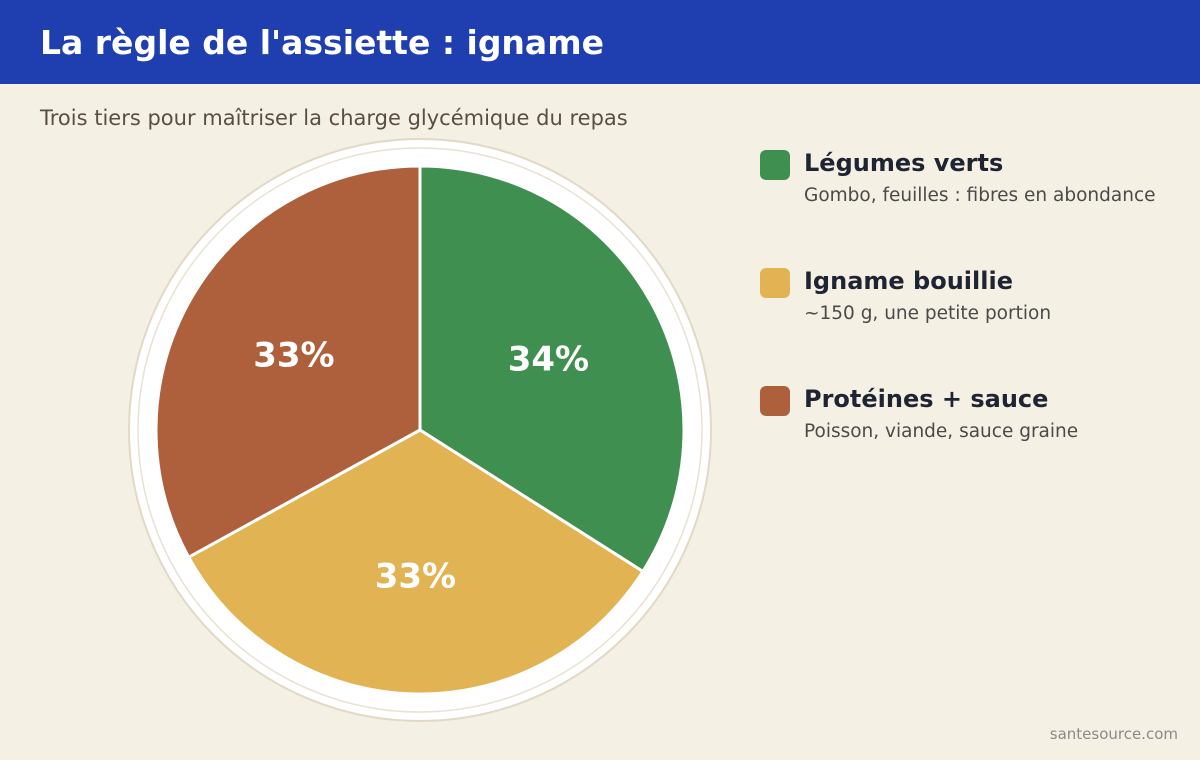  I want to click on legend-description: ~150 g, une petite portion, so click(928, 313).